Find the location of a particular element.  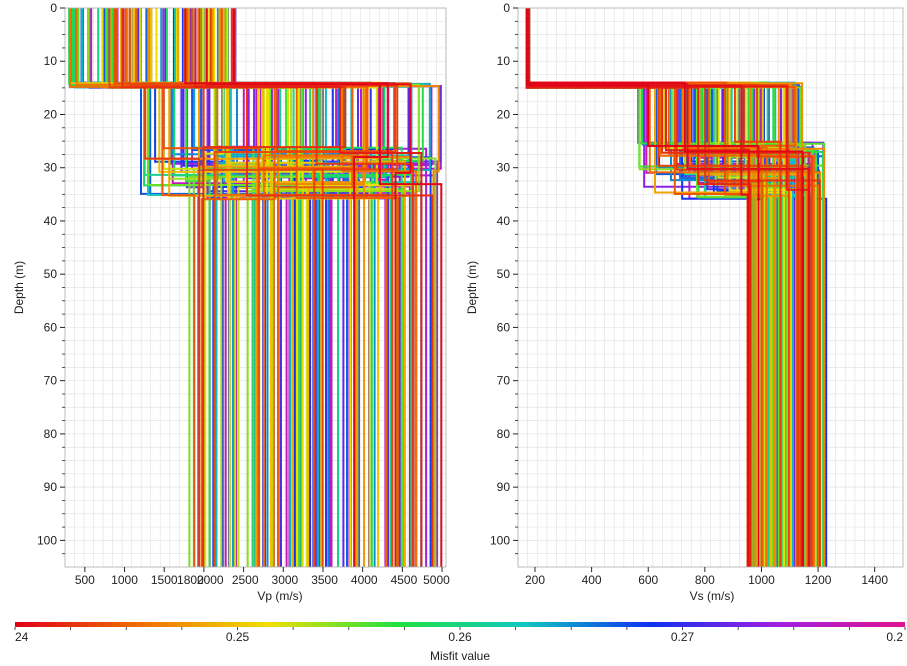

x-axis-label: Vp (m/s) is located at coordinates (279, 596).